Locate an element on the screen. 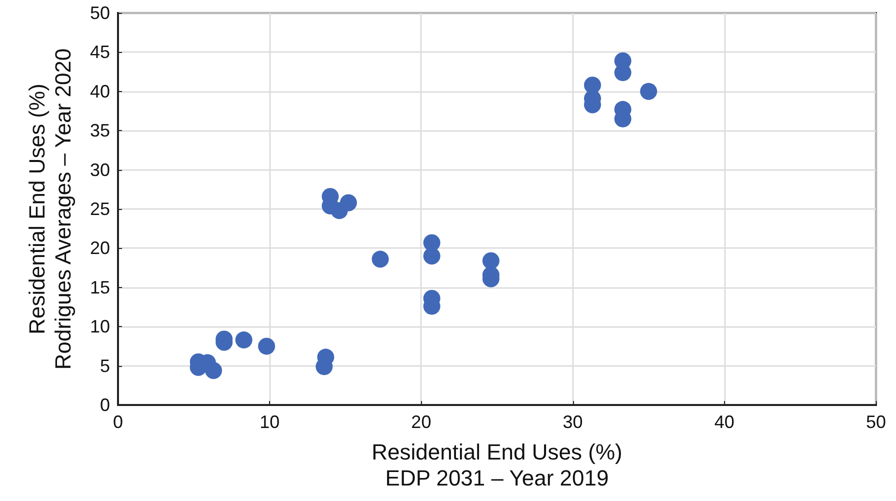 This screenshot has height=501, width=896. x-tick-label: 10 is located at coordinates (270, 422).